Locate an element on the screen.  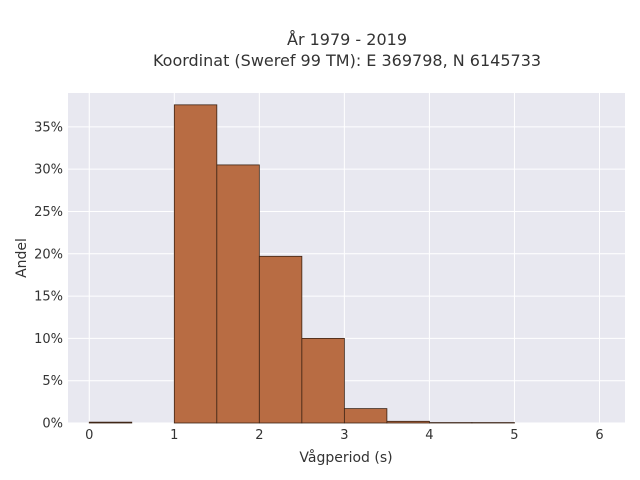
x-tick-label: 4 is located at coordinates (429, 435).